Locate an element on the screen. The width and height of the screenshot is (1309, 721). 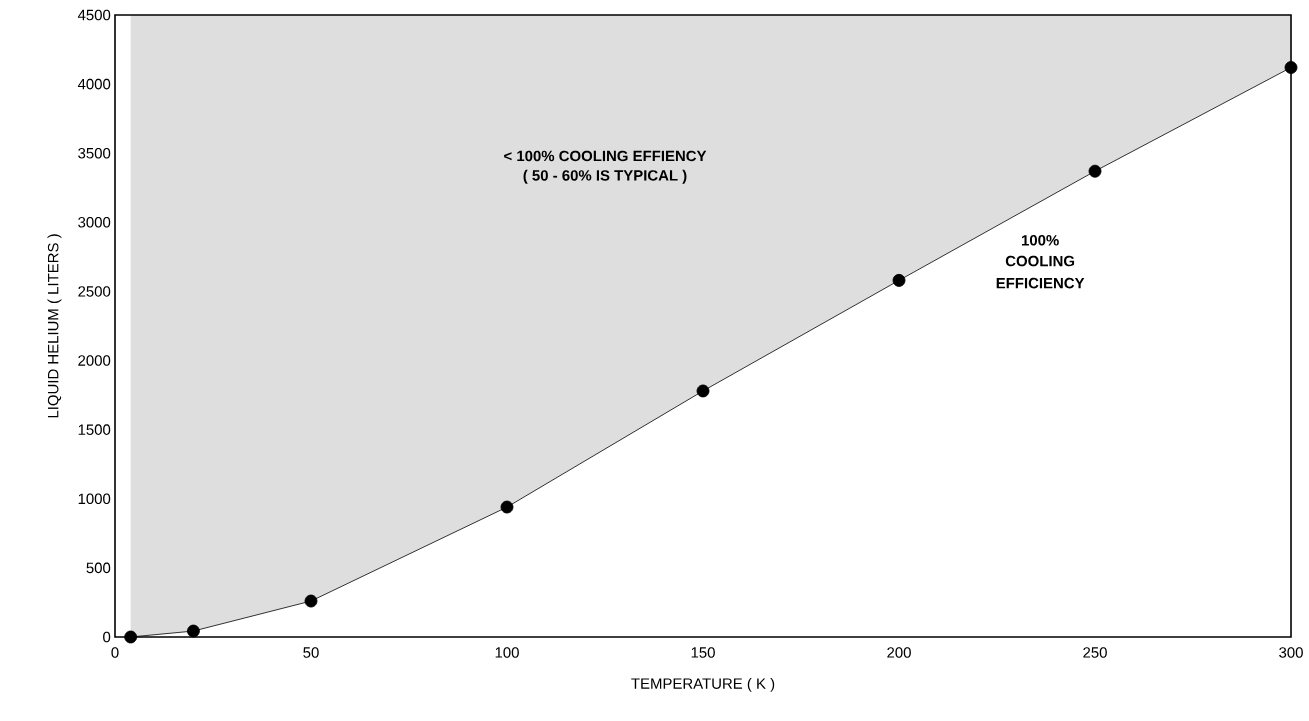
y-tick-label: 3000 is located at coordinates (94, 222).